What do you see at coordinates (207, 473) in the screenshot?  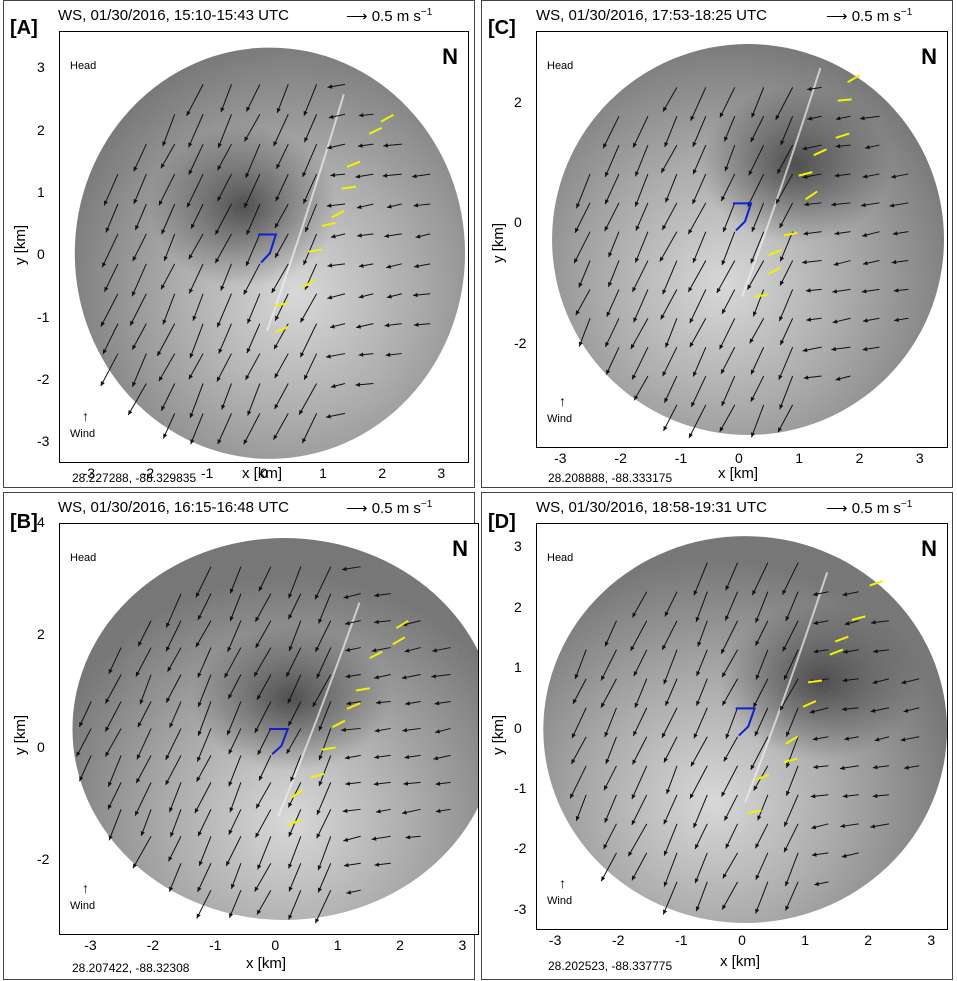 I see `x-tick-label: -1` at bounding box center [207, 473].